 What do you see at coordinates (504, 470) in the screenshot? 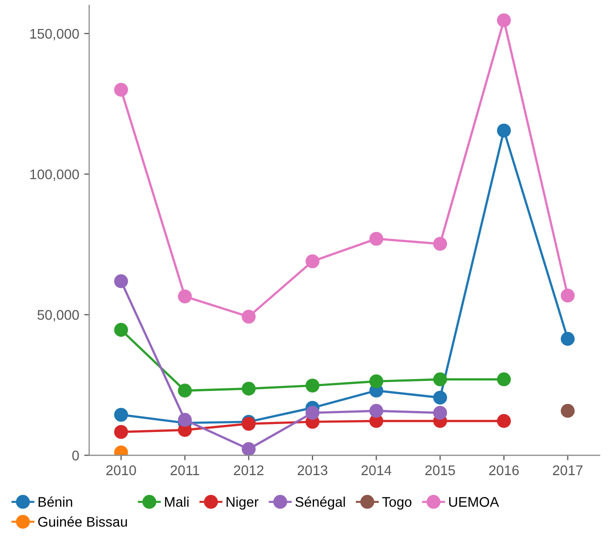
I see `x-tick-label: 2016` at bounding box center [504, 470].